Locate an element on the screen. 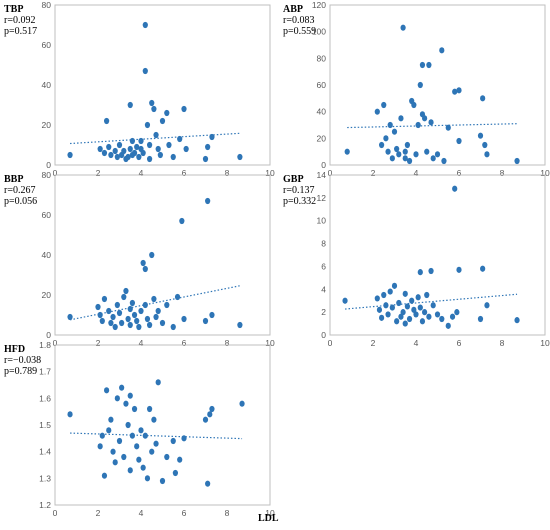 The width and height of the screenshot is (550, 530). r-value: r=0.137 is located at coordinates (299, 190).